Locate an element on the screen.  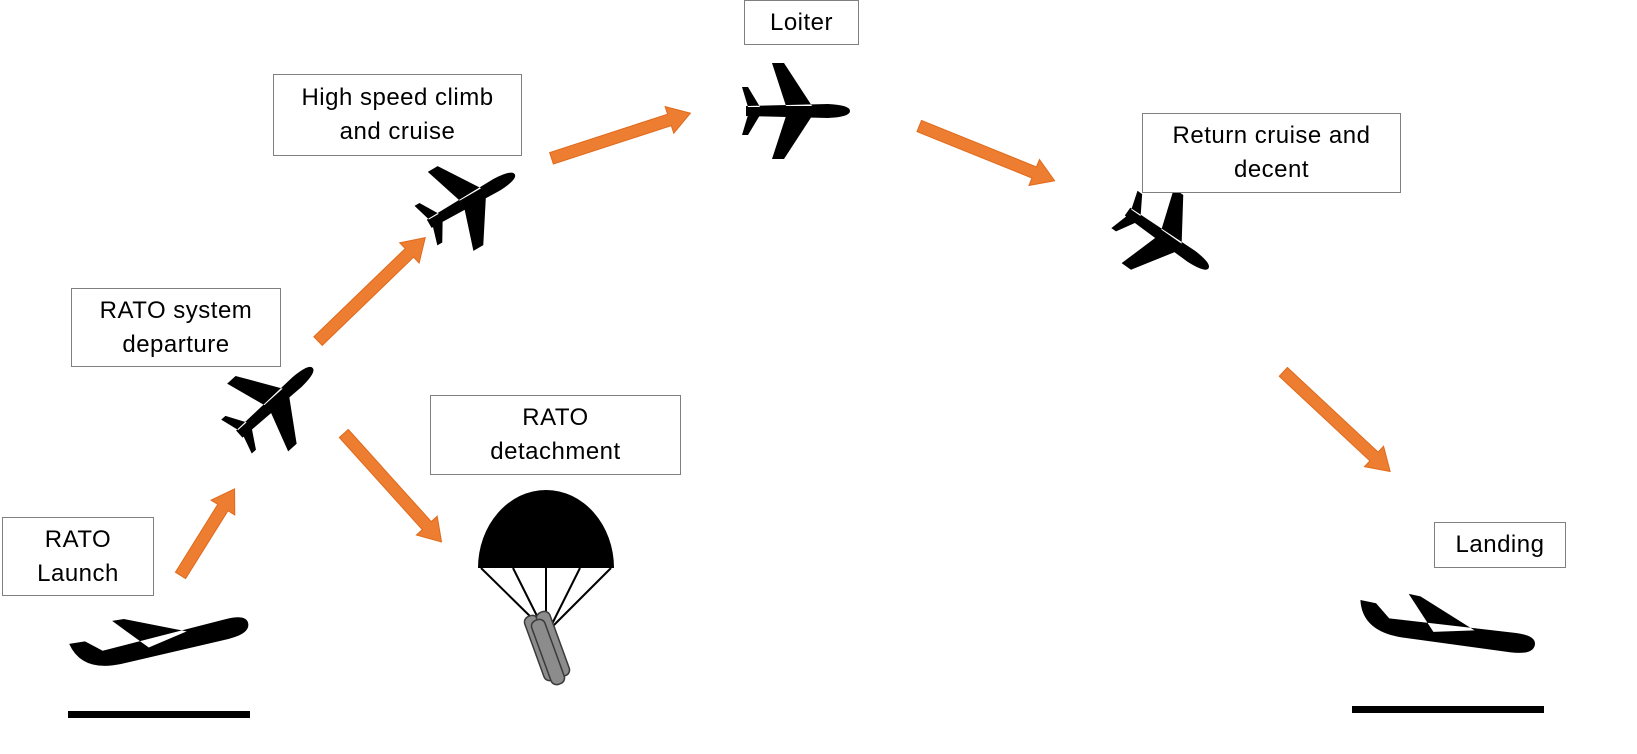
arrow-climb-to-loiter is located at coordinates (620, 135).